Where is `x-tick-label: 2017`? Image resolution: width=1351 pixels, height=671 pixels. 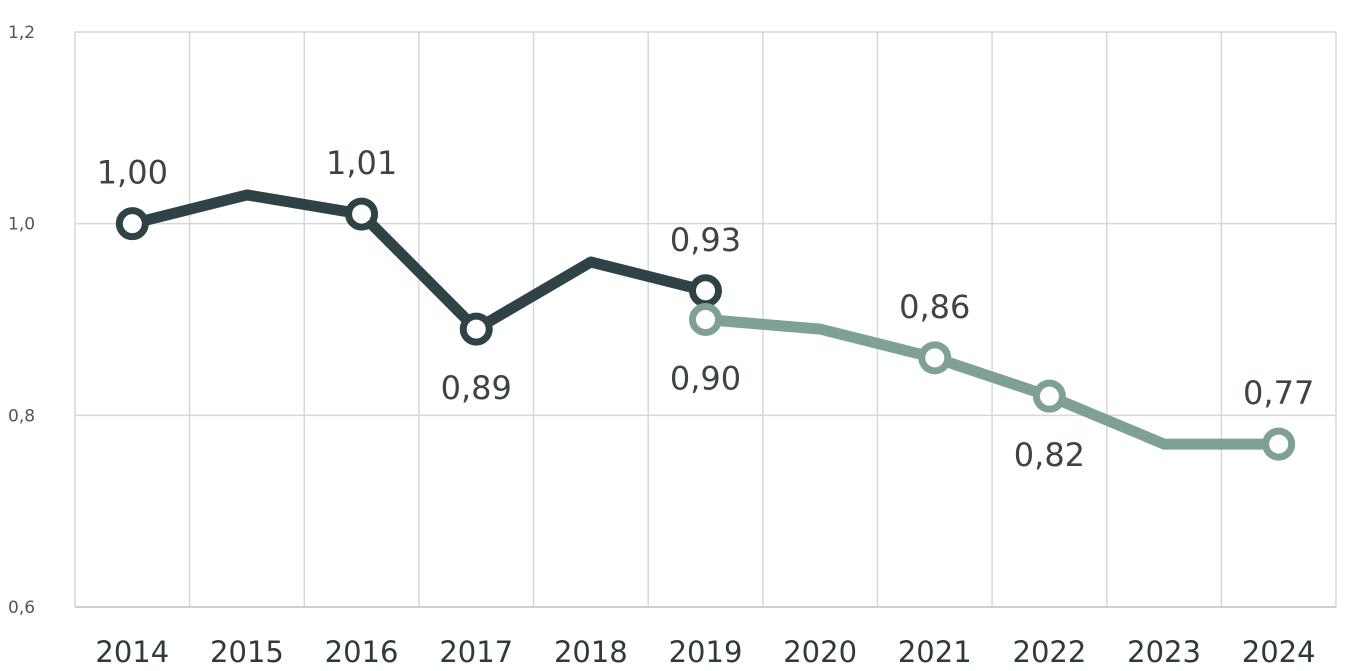
x-tick-label: 2017 is located at coordinates (476, 652).